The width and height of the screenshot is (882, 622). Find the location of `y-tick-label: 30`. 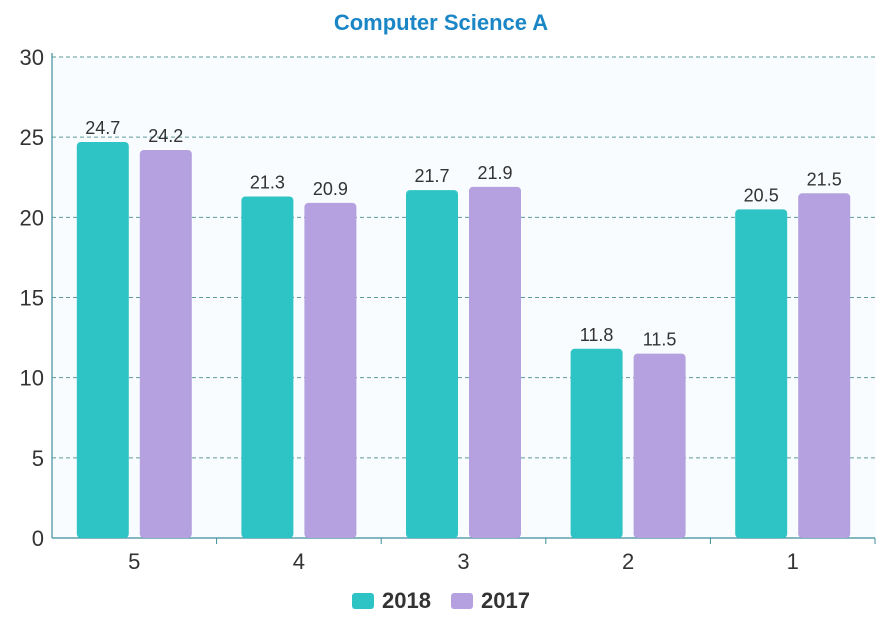

y-tick-label: 30 is located at coordinates (32, 57).